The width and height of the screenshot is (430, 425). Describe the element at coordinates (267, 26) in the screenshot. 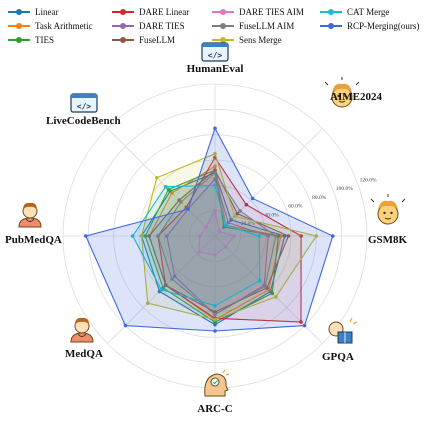

I see `legend-label: FuseLLM AIM` at that location.